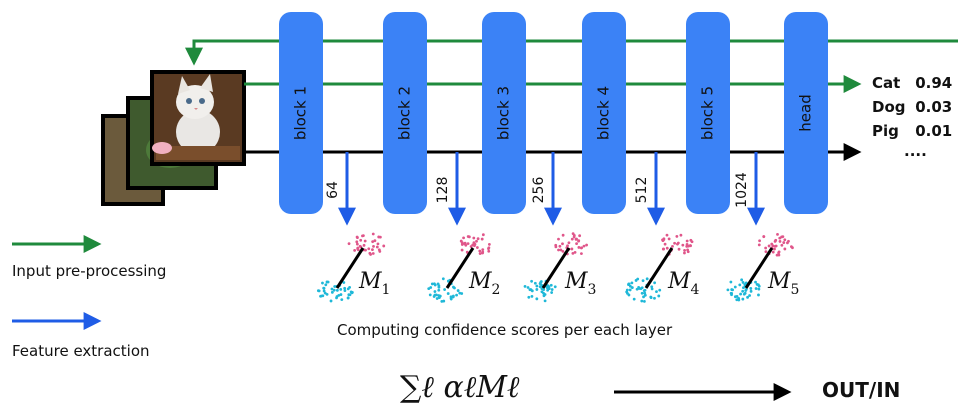 Image resolution: width=958 pixels, height=412 pixels. I want to click on block-3: block 3, so click(504, 113).